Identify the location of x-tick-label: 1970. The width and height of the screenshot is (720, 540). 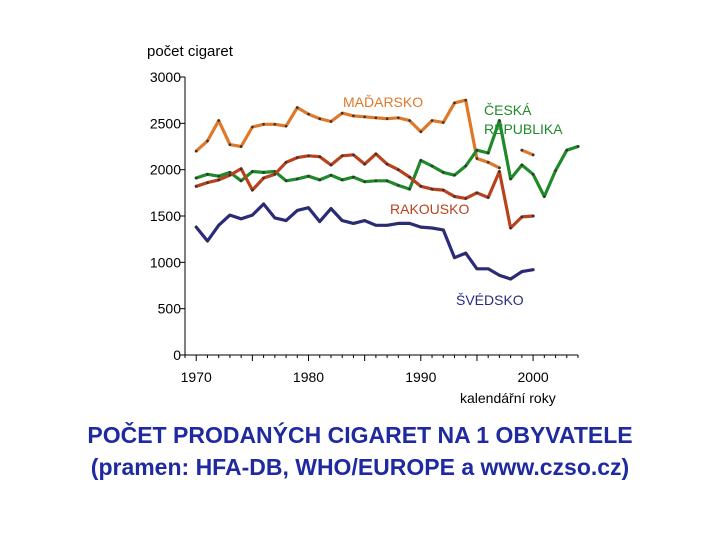
(196, 377).